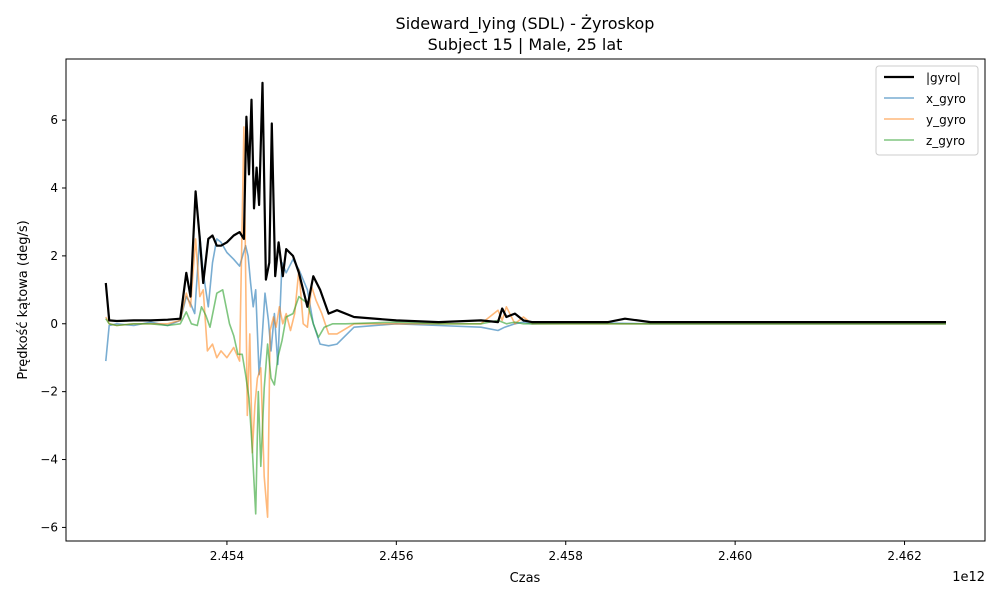  What do you see at coordinates (946, 99) in the screenshot?
I see `legend-label: x_gyro` at bounding box center [946, 99].